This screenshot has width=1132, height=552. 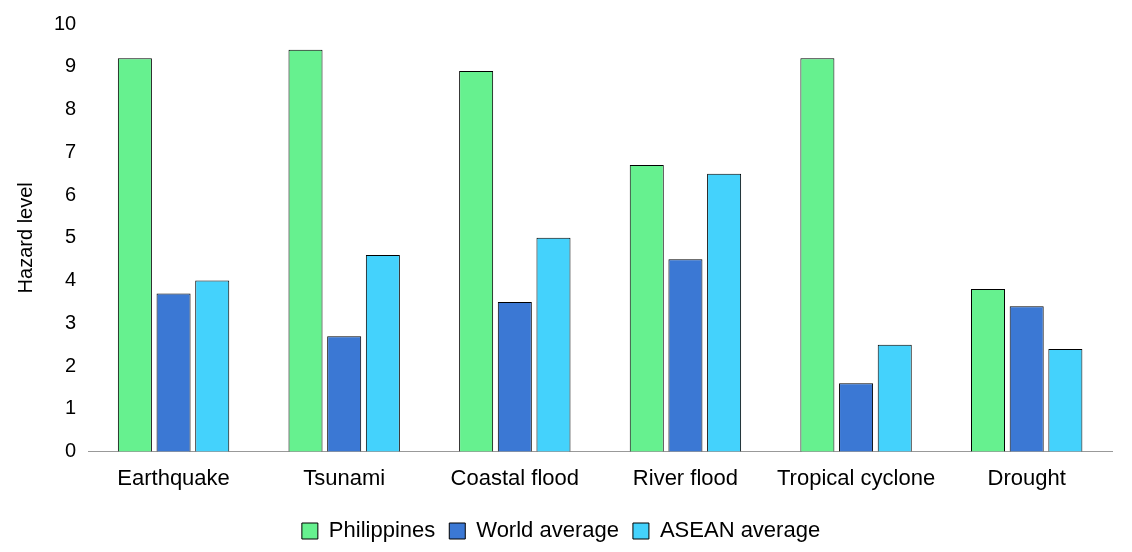 I want to click on y-tick-label: 8, so click(x=71, y=108).